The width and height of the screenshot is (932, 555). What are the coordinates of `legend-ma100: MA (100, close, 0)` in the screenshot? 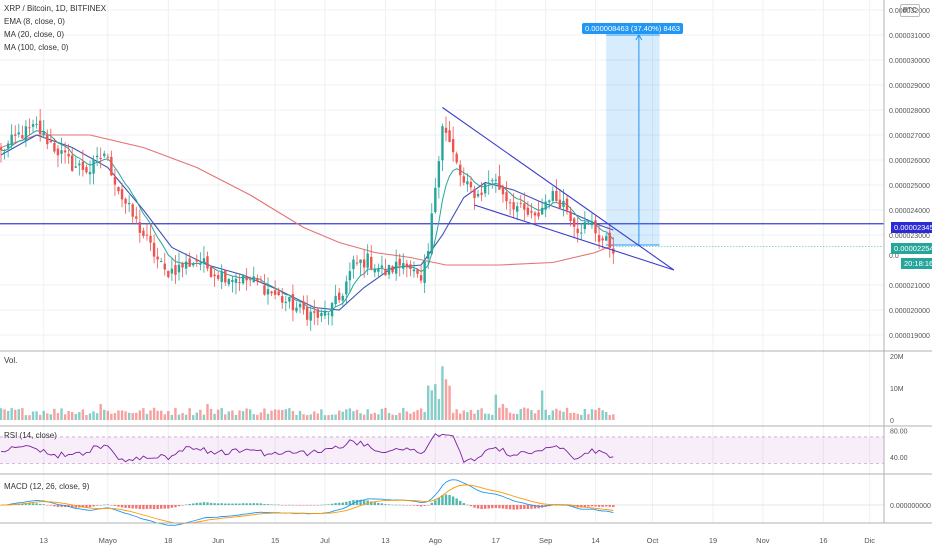 It's located at (36, 47).